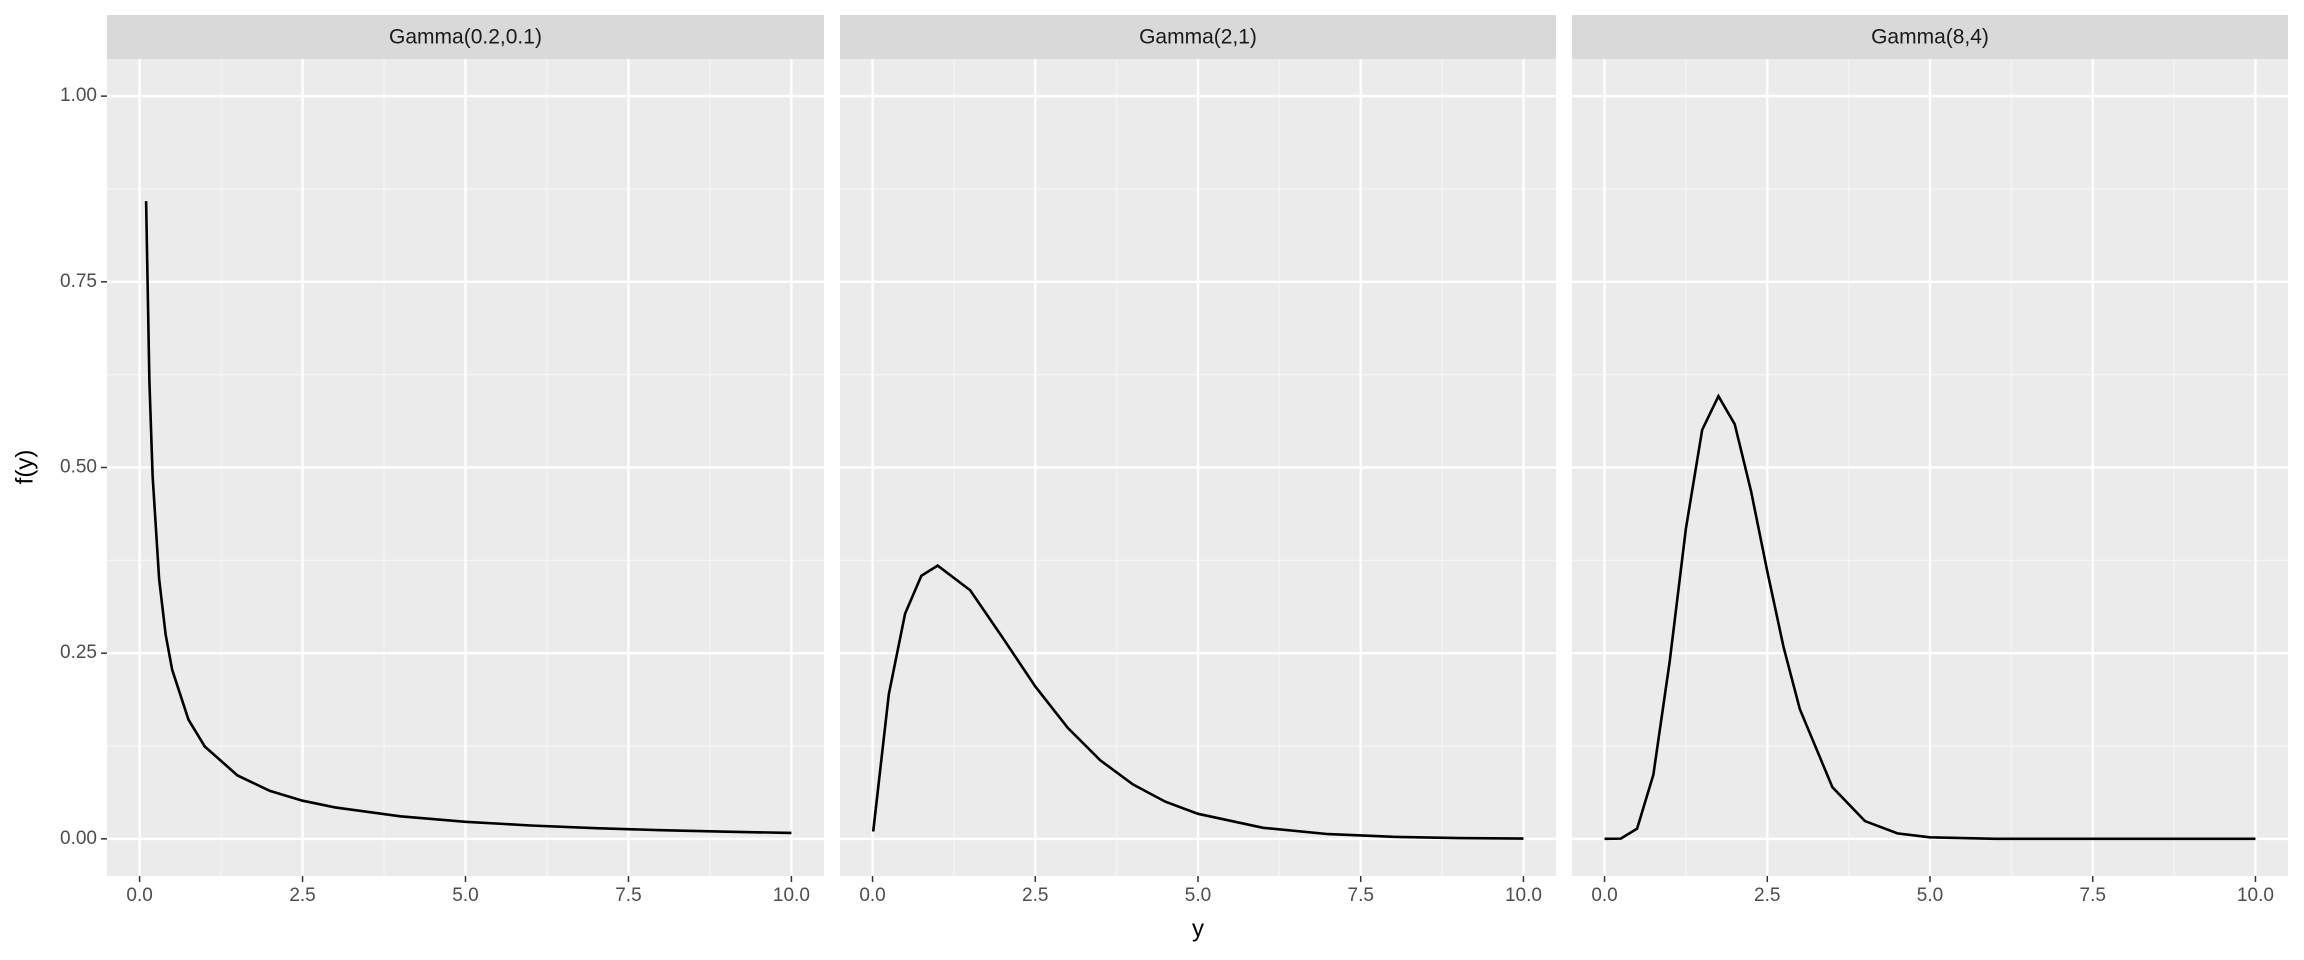 This screenshot has height=960, width=2304. I want to click on panel-title: Gamma(8,4), so click(1930, 37).